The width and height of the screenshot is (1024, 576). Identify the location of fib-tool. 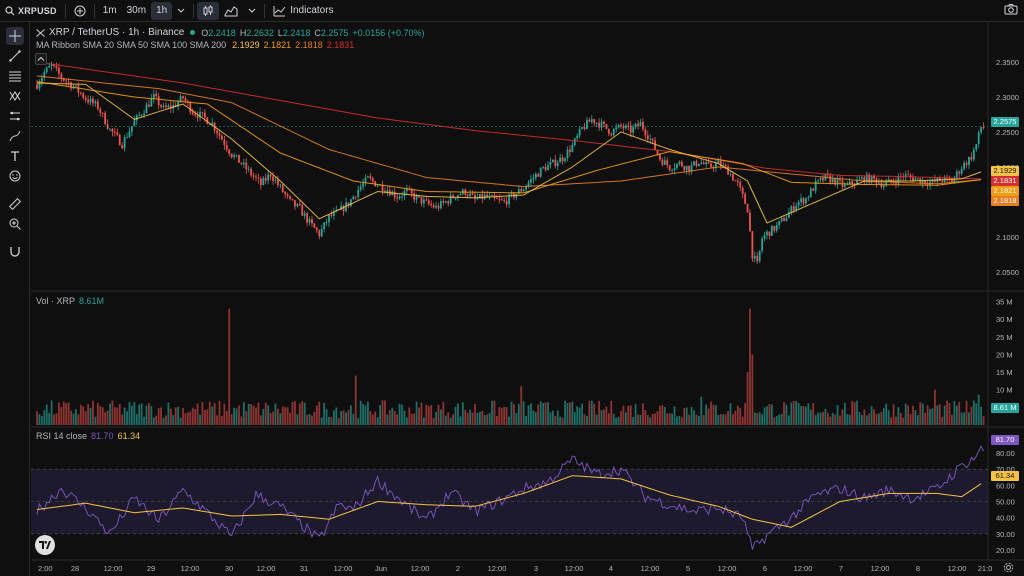
(15, 76).